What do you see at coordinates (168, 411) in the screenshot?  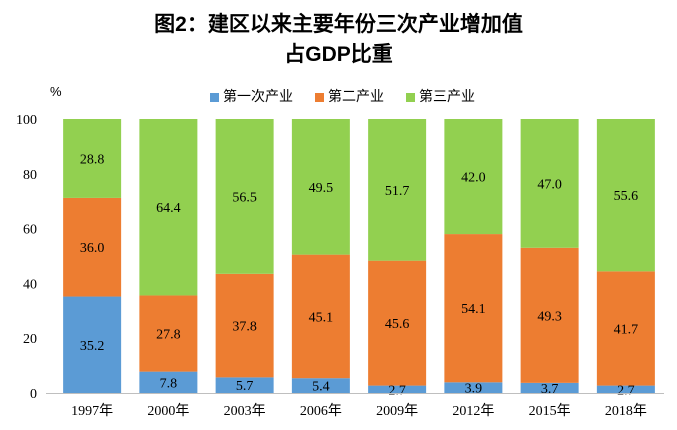 I see `x-tick-label: 2000年` at bounding box center [168, 411].